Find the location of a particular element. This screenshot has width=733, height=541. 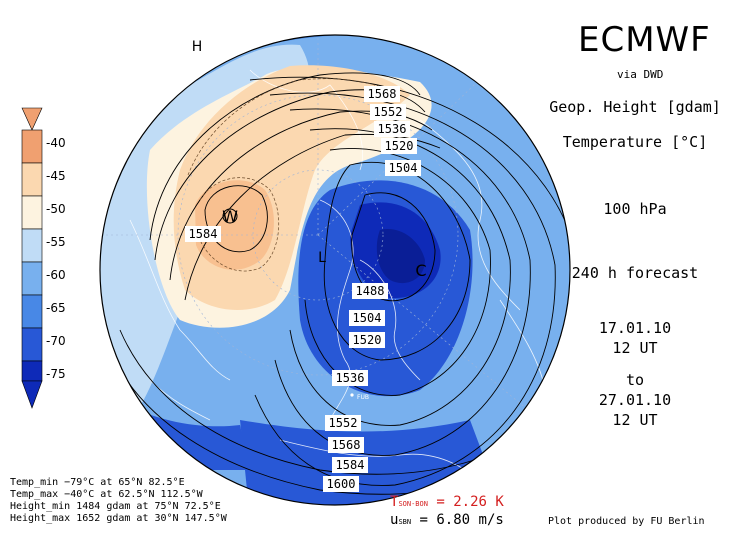

colorbar-tick: -45 is located at coordinates (56, 176).